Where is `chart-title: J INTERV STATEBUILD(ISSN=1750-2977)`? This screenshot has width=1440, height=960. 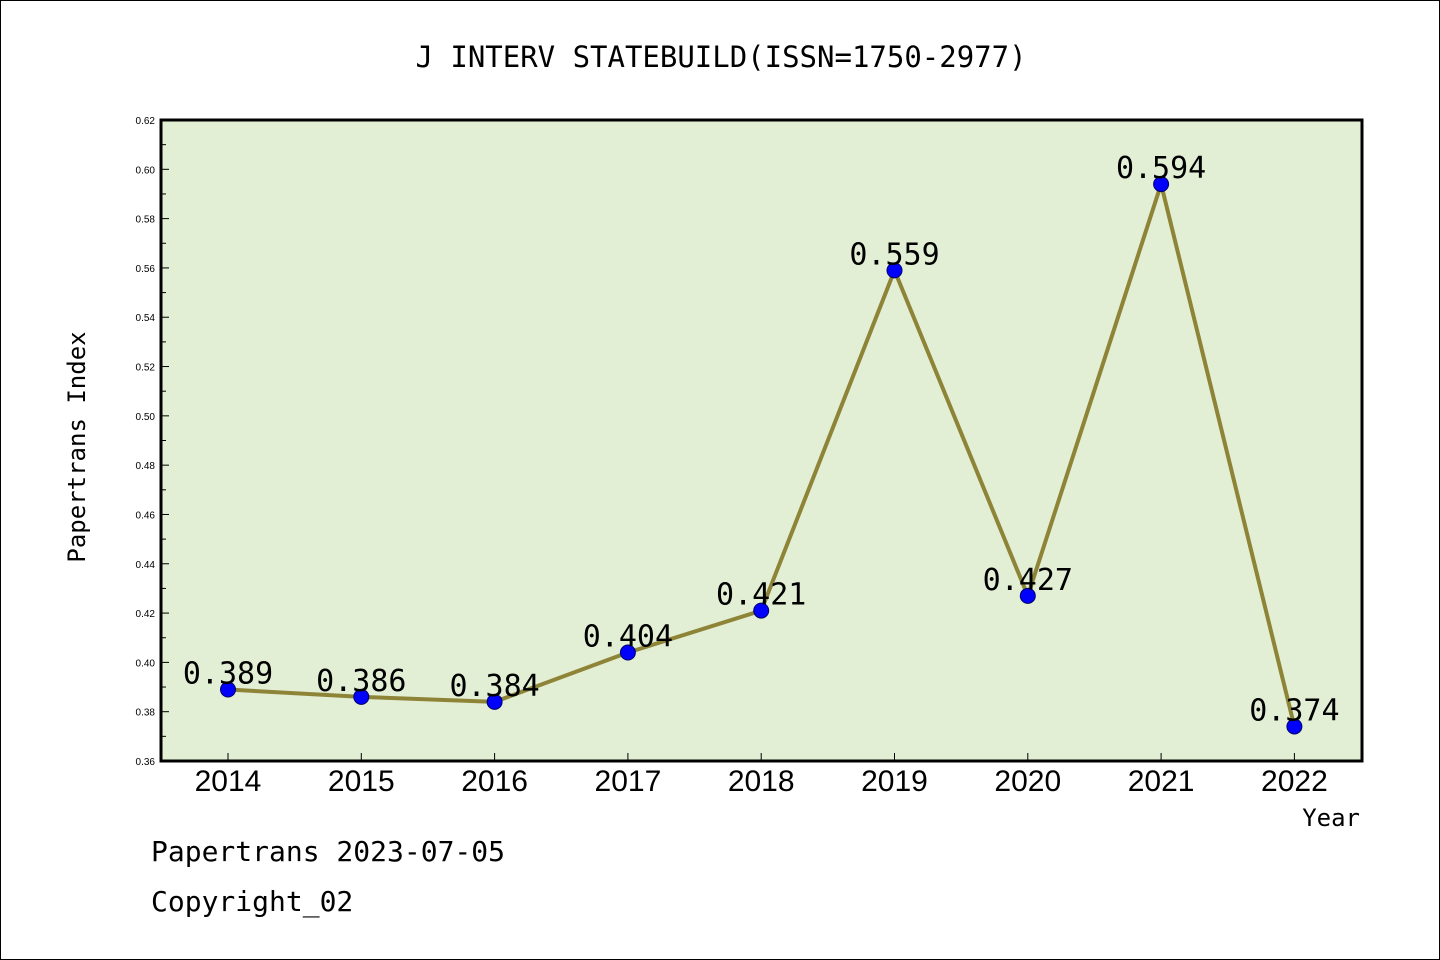
chart-title: J INTERV STATEBUILD(ISSN=1750-2977) is located at coordinates (720, 57).